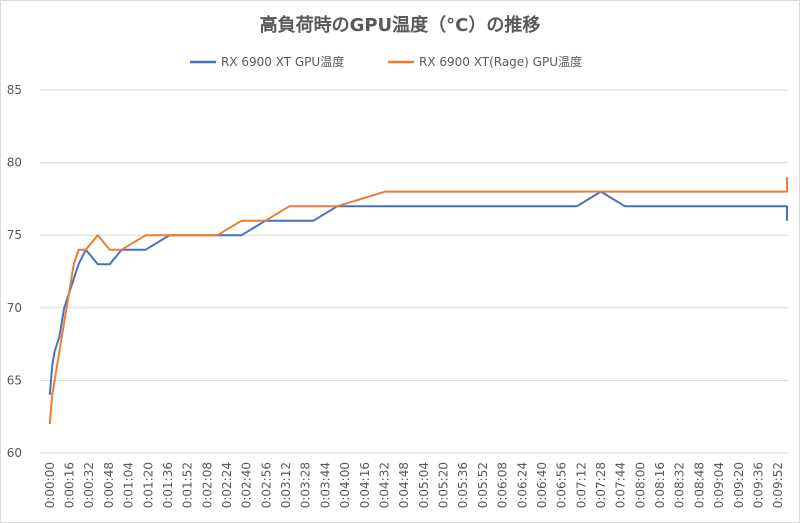  Describe the element at coordinates (719, 485) in the screenshot. I see `x-tick-label: 0:09:04` at that location.